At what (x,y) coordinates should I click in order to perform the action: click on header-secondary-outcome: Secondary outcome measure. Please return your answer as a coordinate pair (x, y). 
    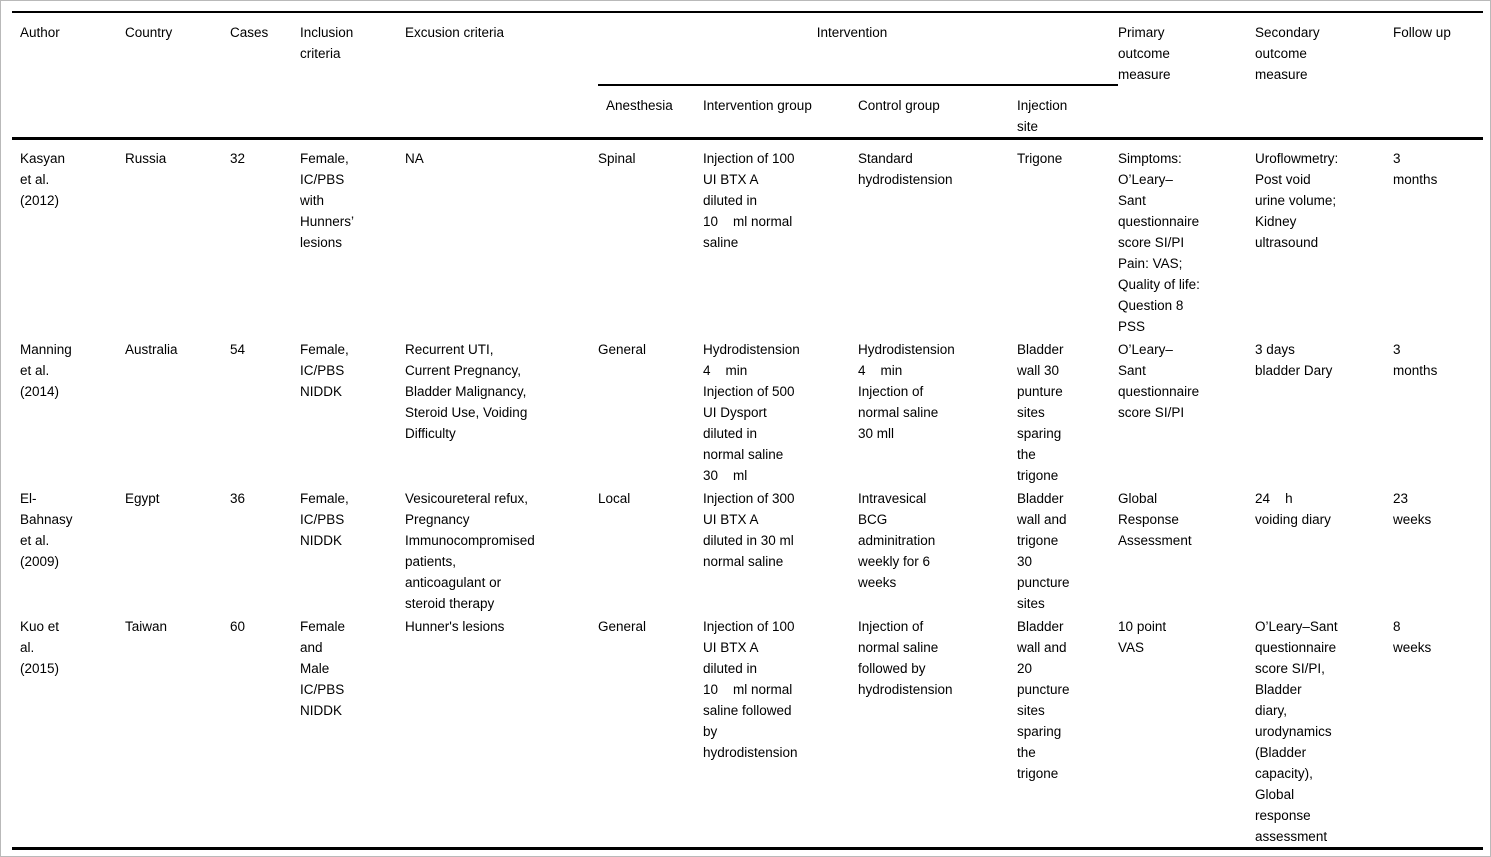
    Looking at the image, I should click on (1287, 53).